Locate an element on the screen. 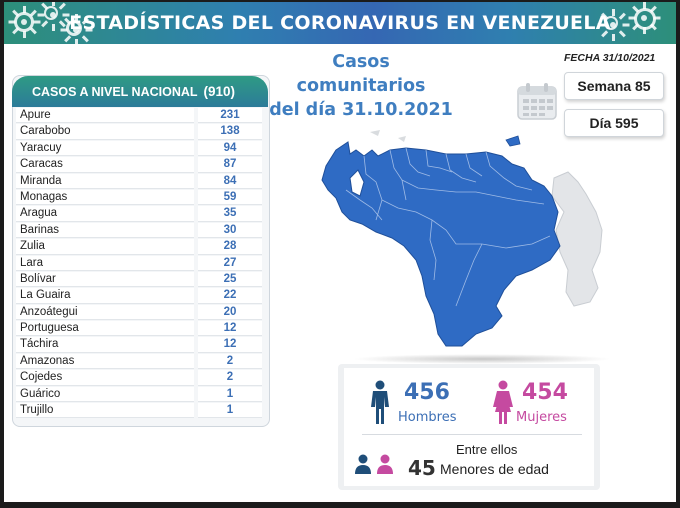 The height and width of the screenshot is (508, 680). table-row: Zulia 28 is located at coordinates (139, 247).